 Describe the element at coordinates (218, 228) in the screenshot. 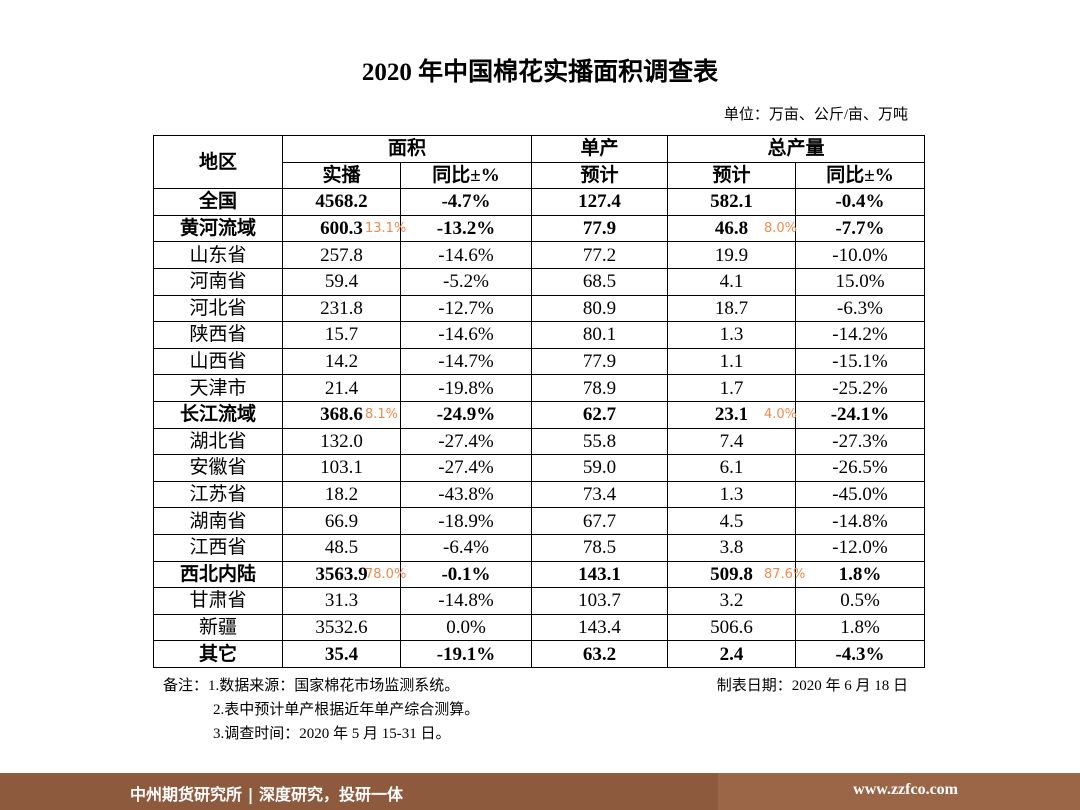

I see `table-cell: 黄河流域` at that location.